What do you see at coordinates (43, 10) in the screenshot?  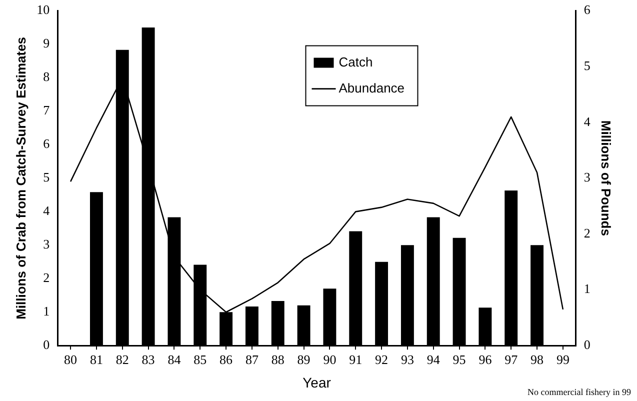 I see `y-tick-label: 10` at bounding box center [43, 10].